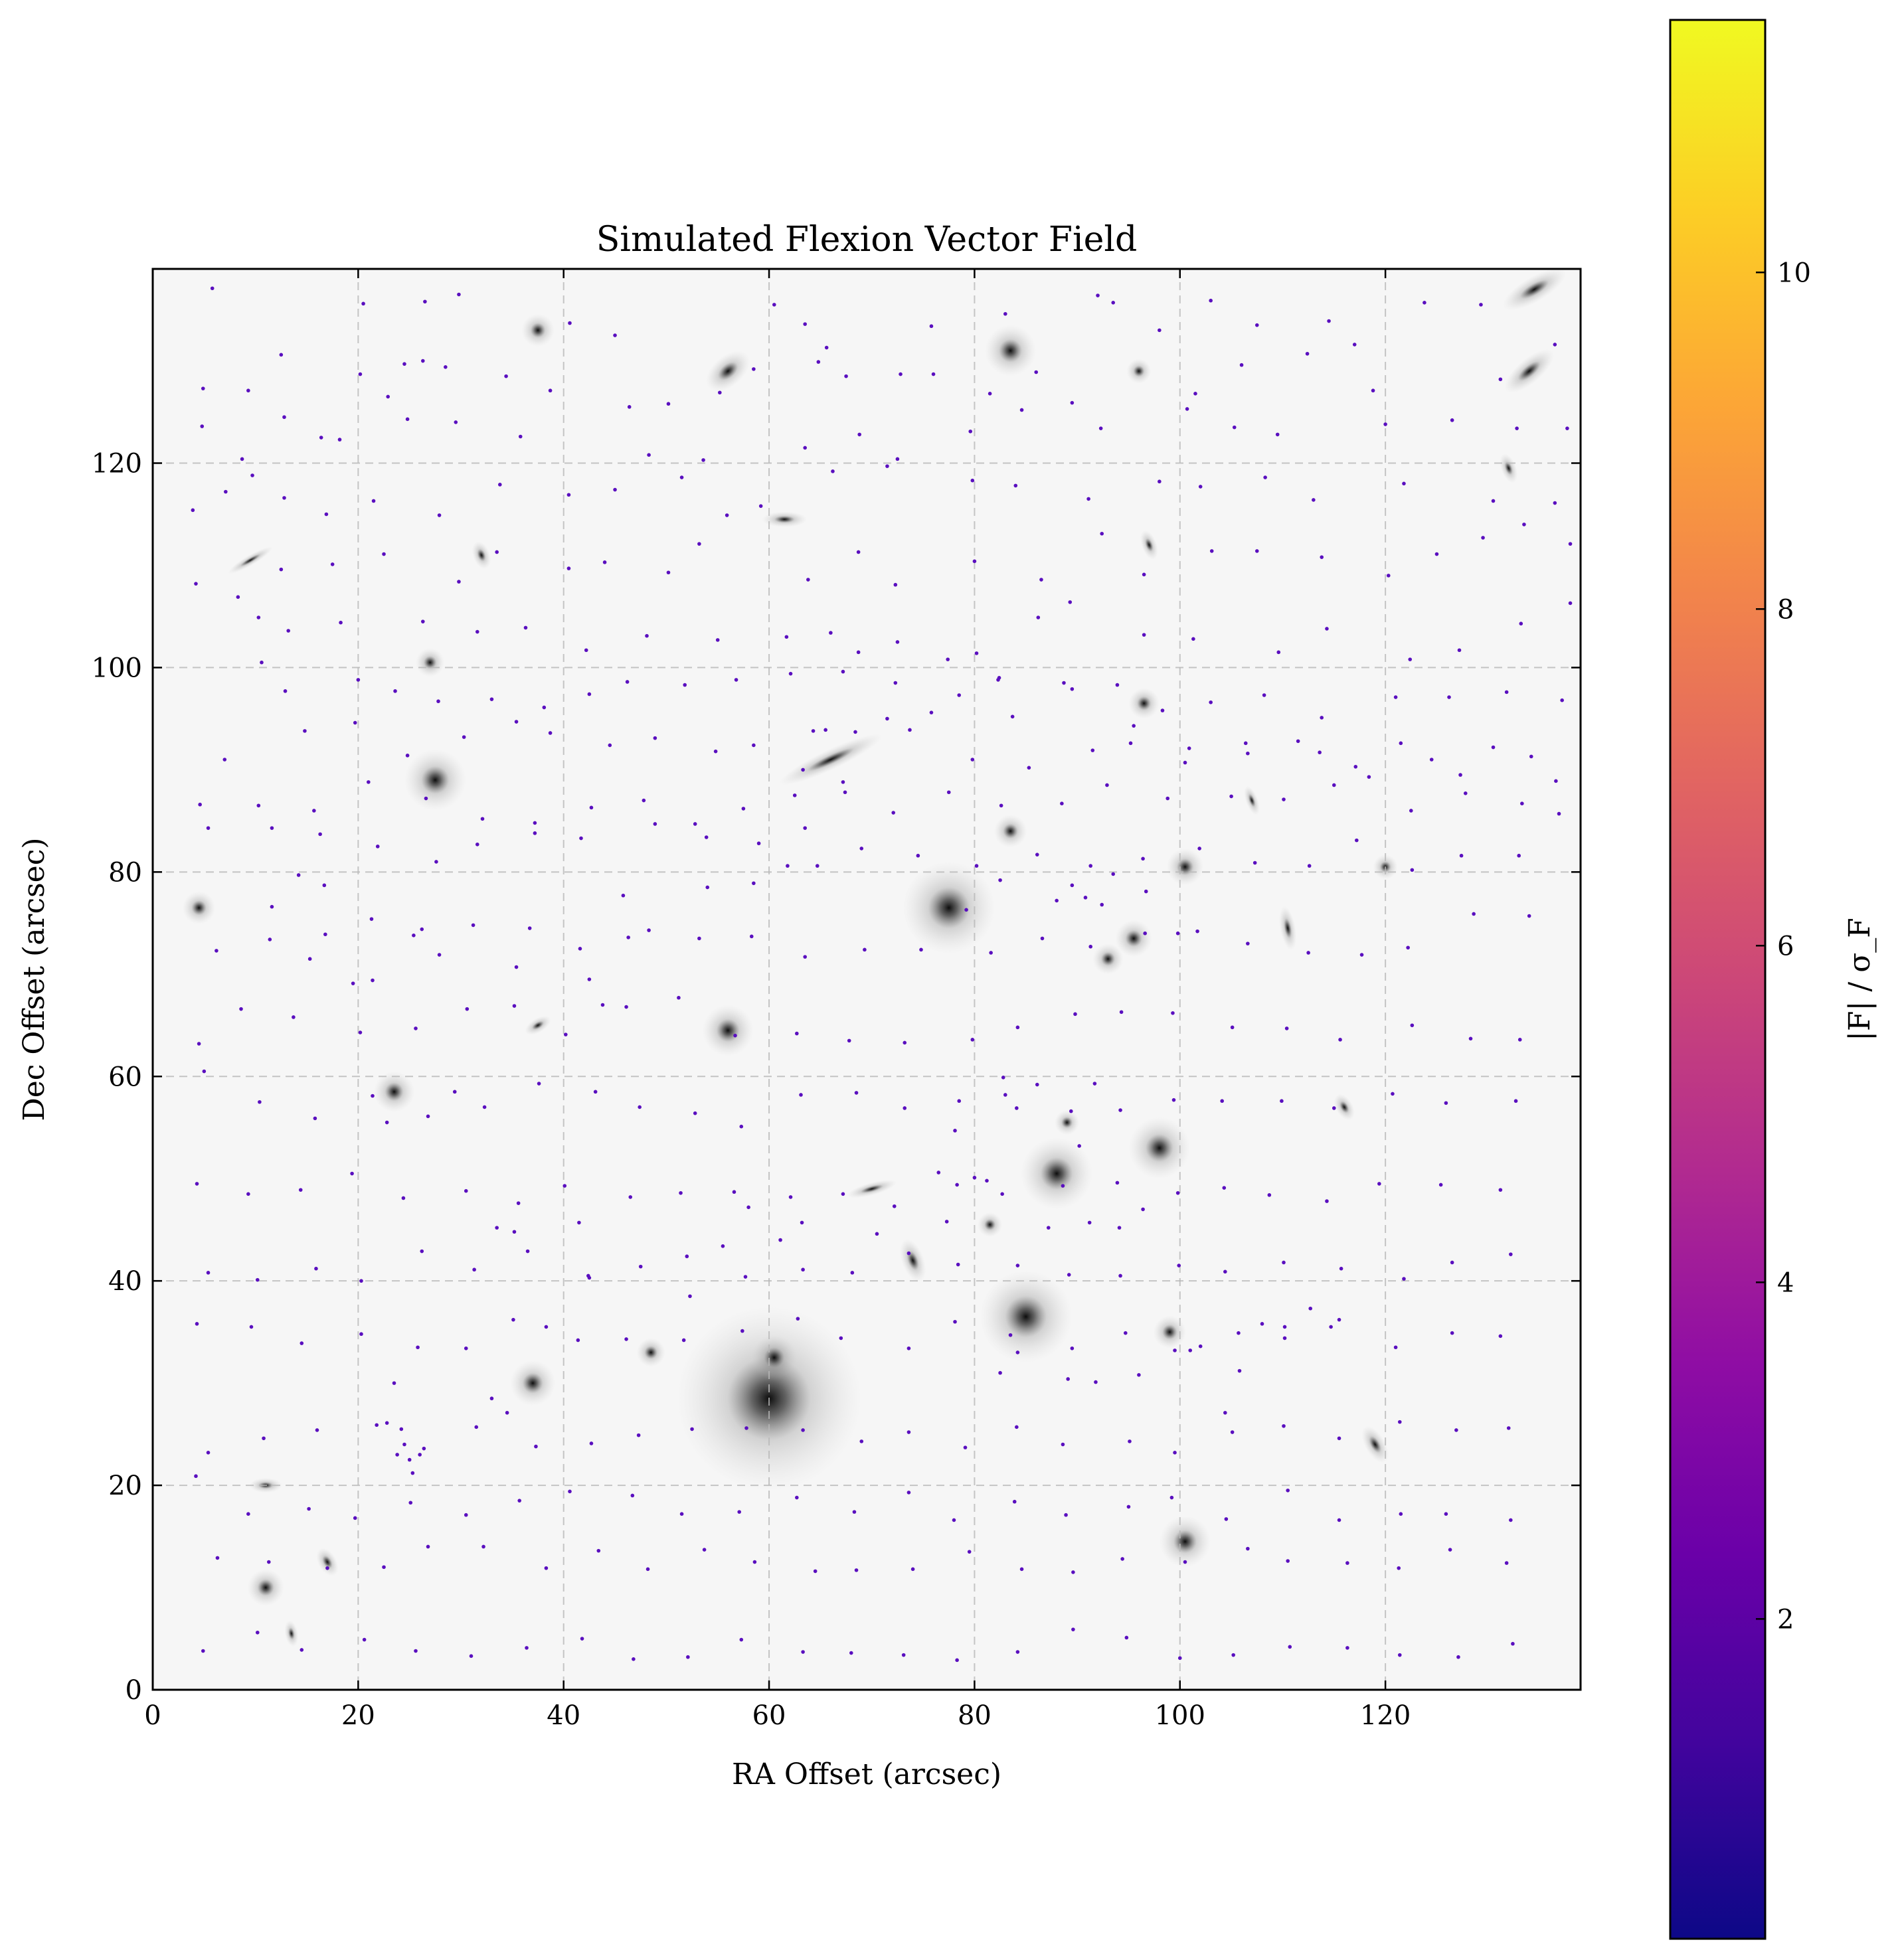  Describe the element at coordinates (358, 1715) in the screenshot. I see `x-tick-label-20: 20` at that location.